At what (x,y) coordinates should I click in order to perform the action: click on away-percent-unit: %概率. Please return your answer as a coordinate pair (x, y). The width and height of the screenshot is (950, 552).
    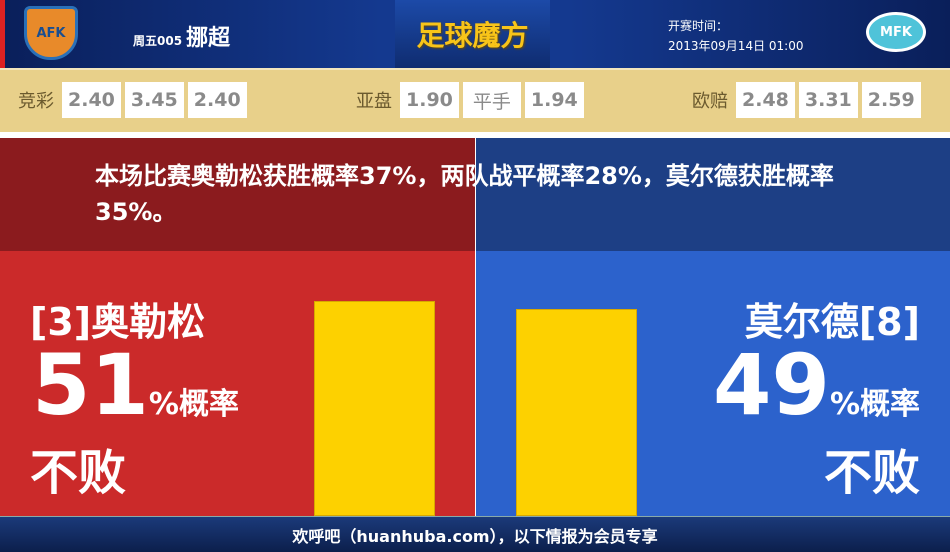
    Looking at the image, I should click on (874, 404).